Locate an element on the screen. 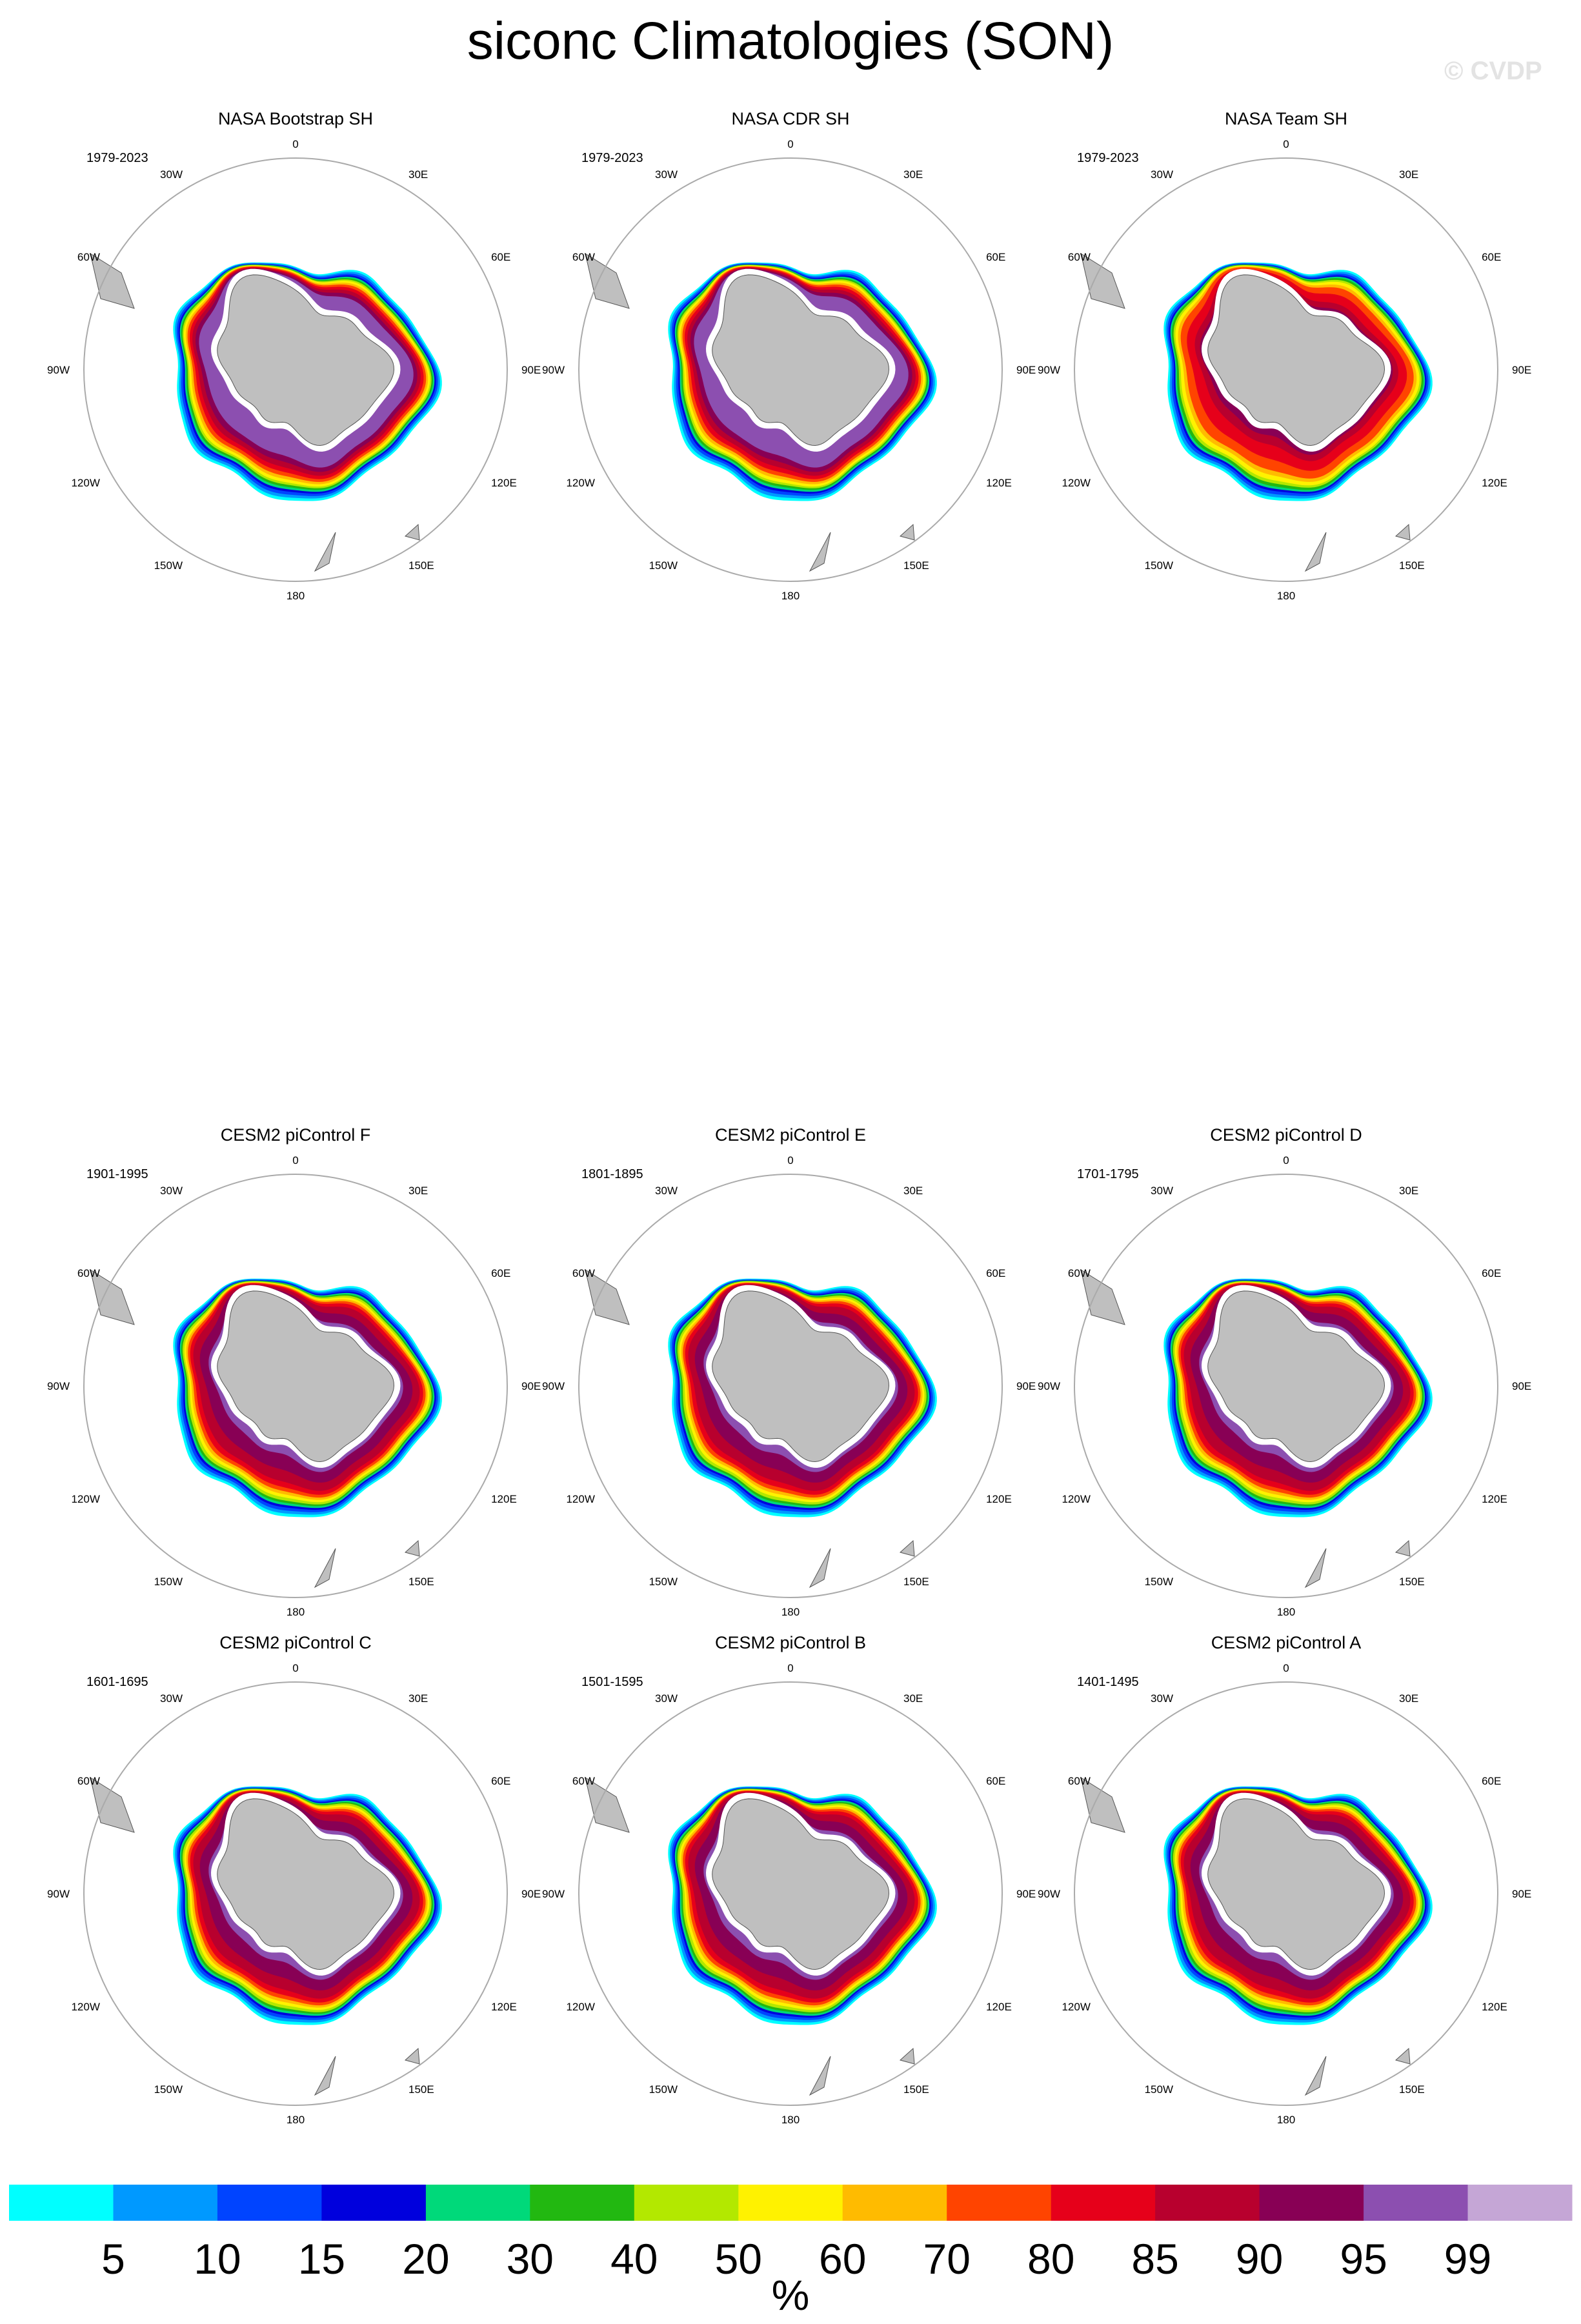 The width and height of the screenshot is (1581, 2324). panel-title: NASA CDR SH is located at coordinates (790, 118).